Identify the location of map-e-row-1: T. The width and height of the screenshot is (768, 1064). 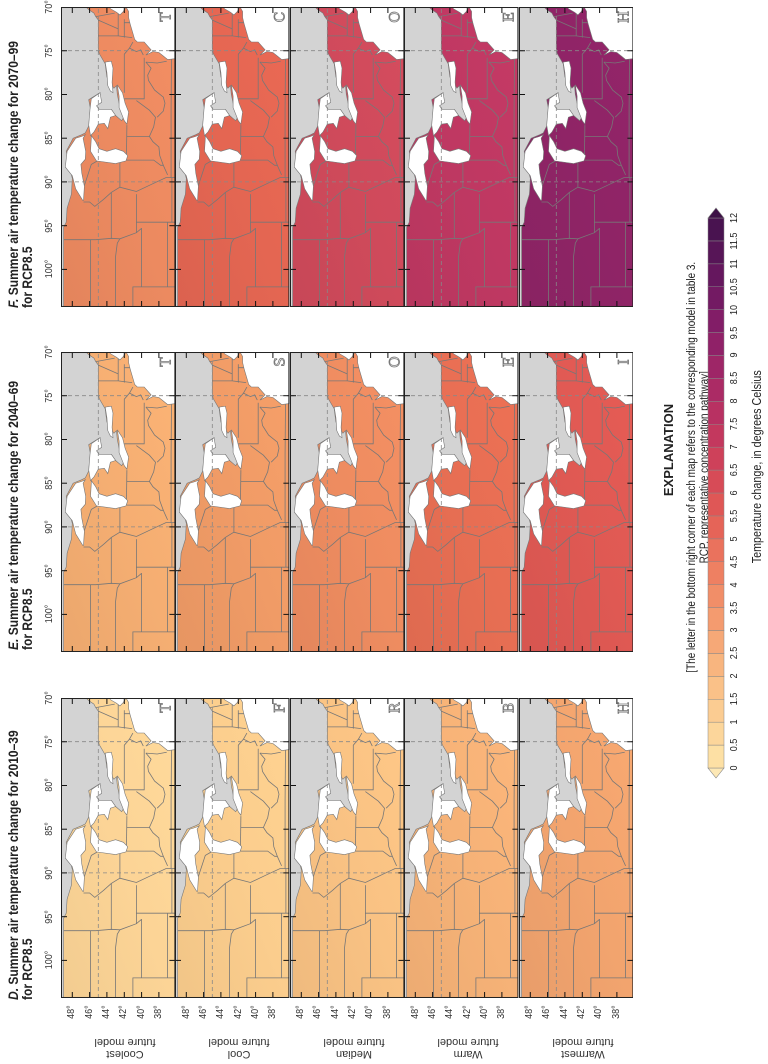
(118, 502).